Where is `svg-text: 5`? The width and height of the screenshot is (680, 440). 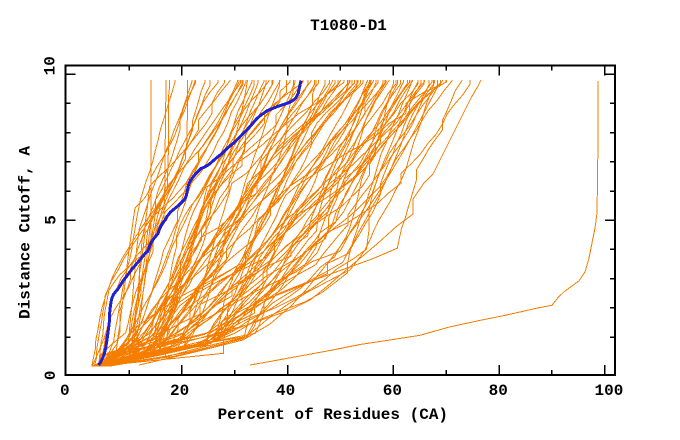
svg-text: 5 is located at coordinates (52, 220).